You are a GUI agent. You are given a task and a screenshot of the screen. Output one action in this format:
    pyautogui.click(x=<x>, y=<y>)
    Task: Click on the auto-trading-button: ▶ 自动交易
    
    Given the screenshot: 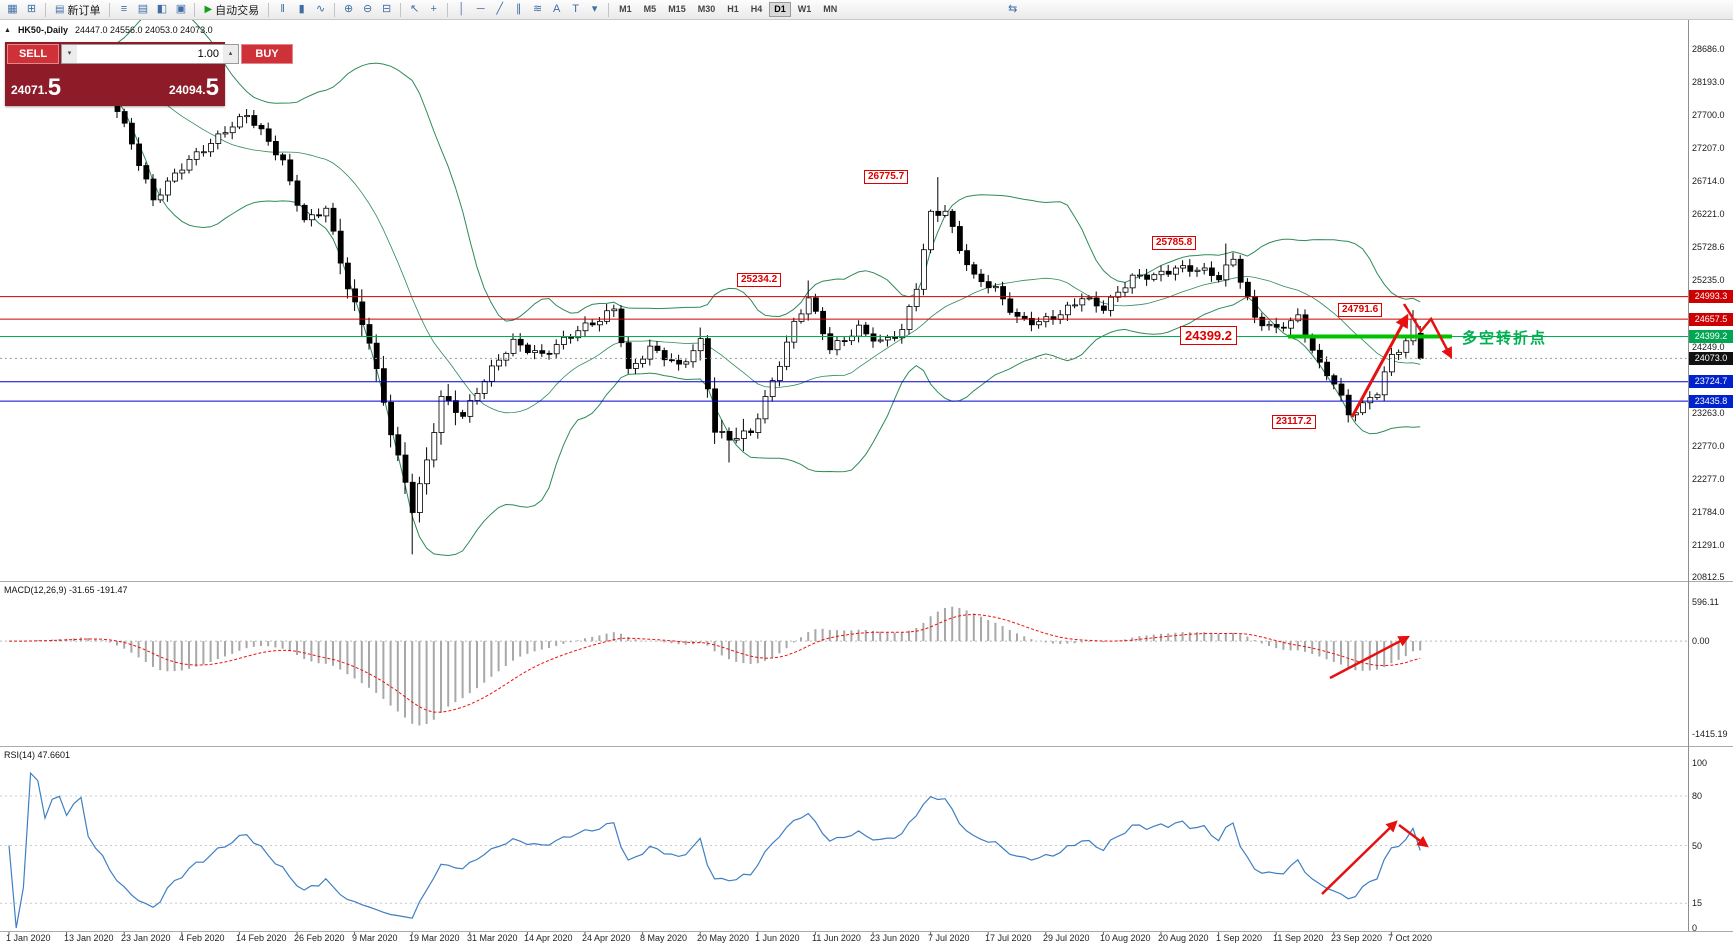 What is the action you would take?
    pyautogui.click(x=231, y=10)
    